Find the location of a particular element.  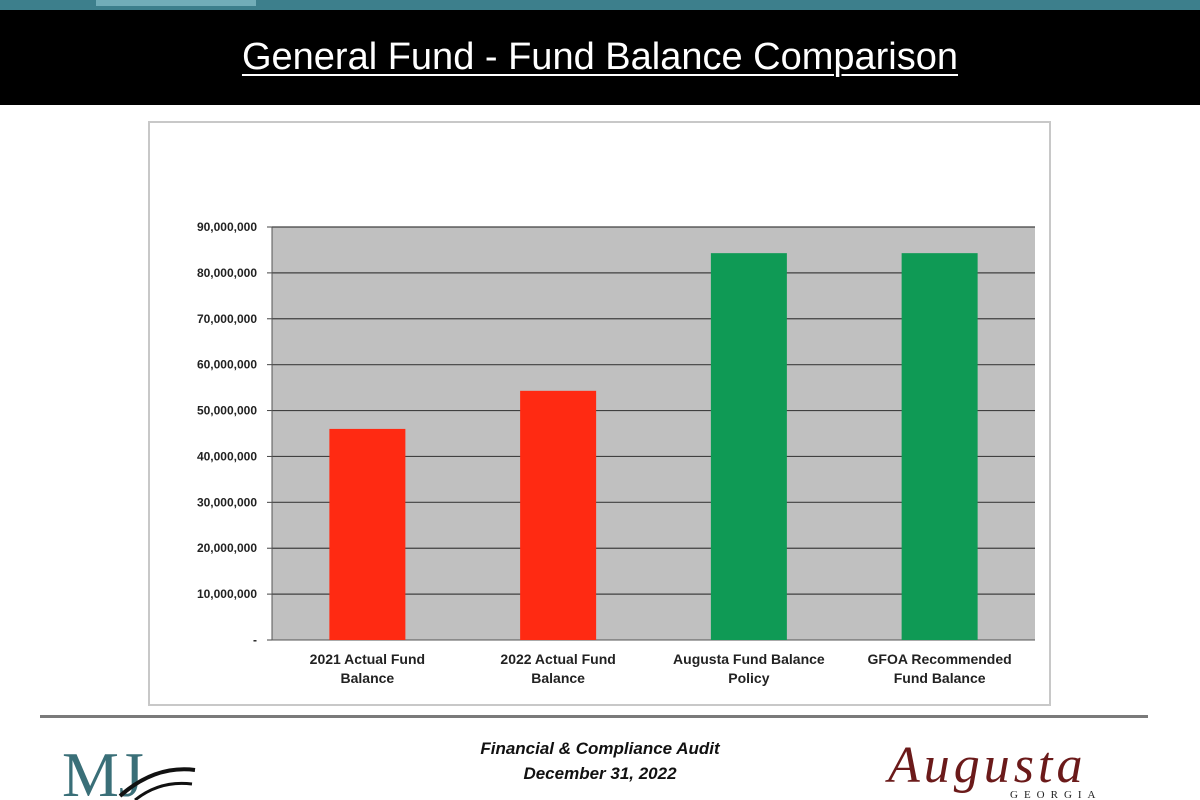

augusta-logo: Augusta GEORGIA is located at coordinates (993, 768).